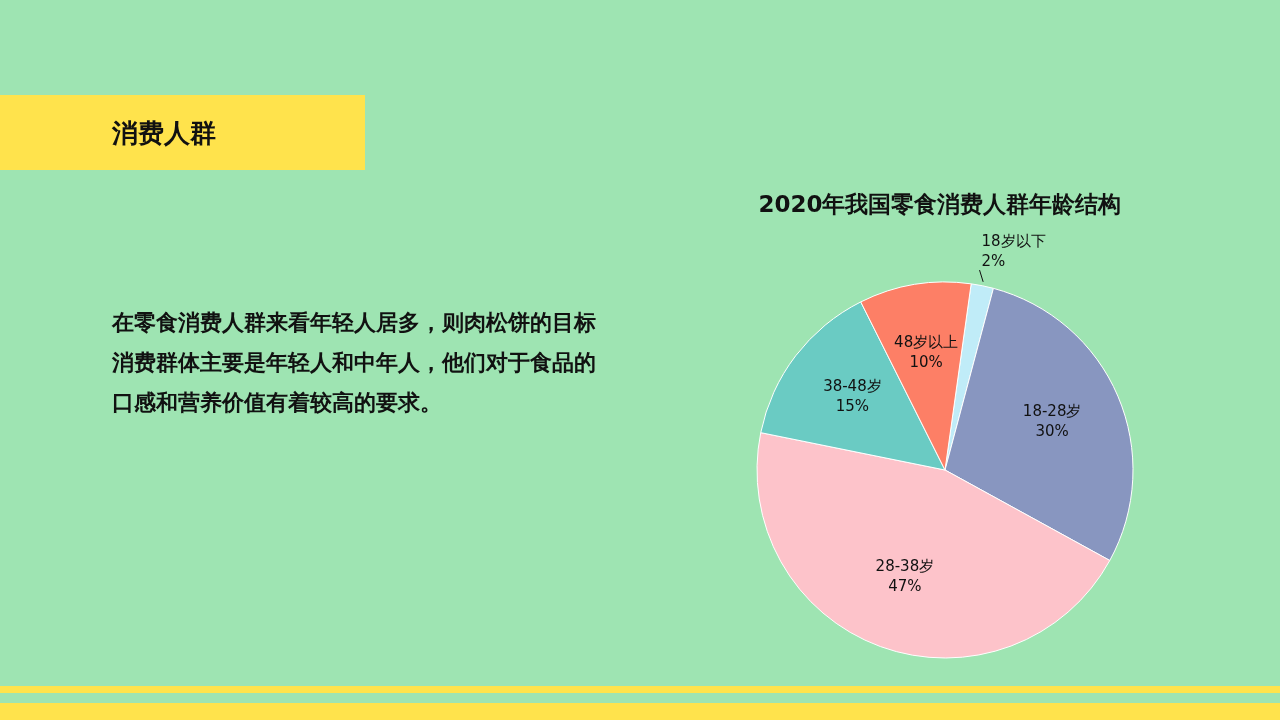  I want to click on data-label: 10%, so click(926, 361).